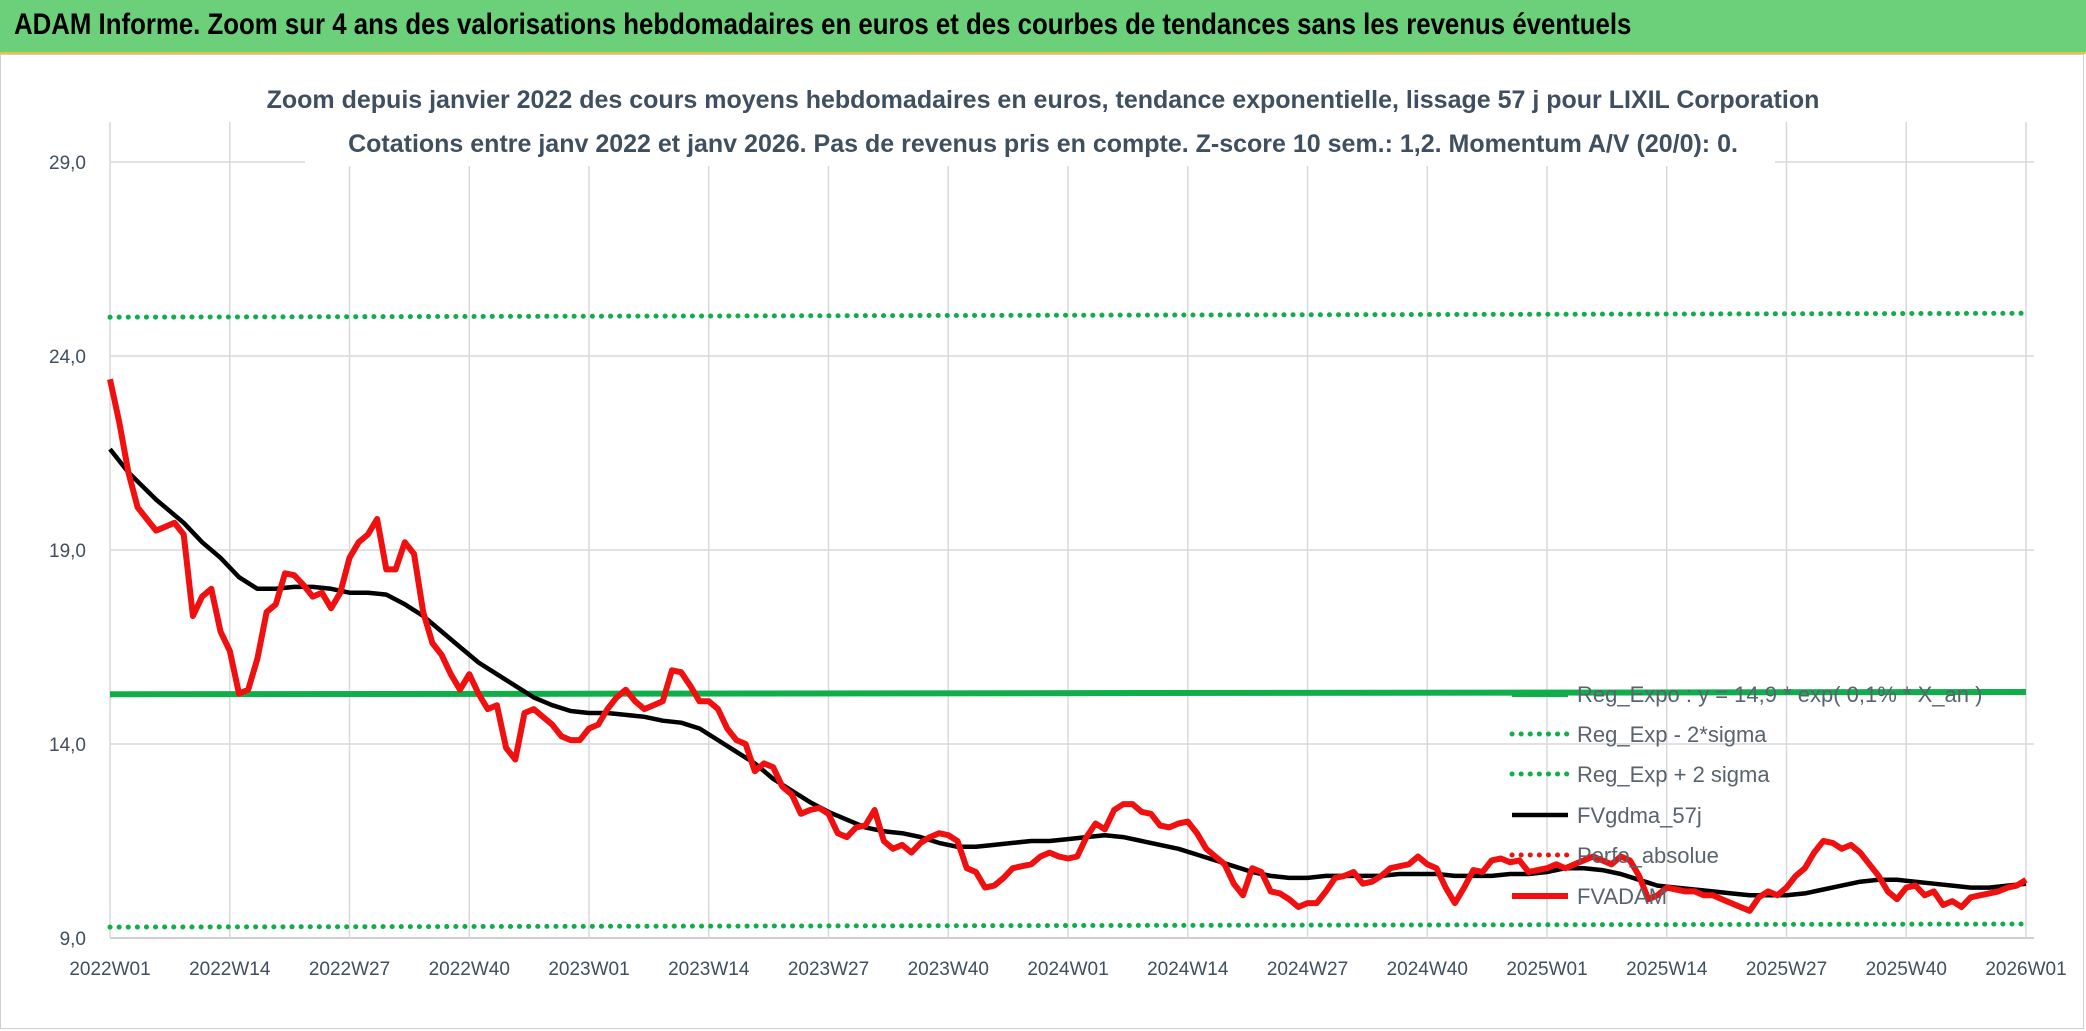 The image size is (2086, 1031). I want to click on x-tick-label: 2025W01, so click(1546, 969).